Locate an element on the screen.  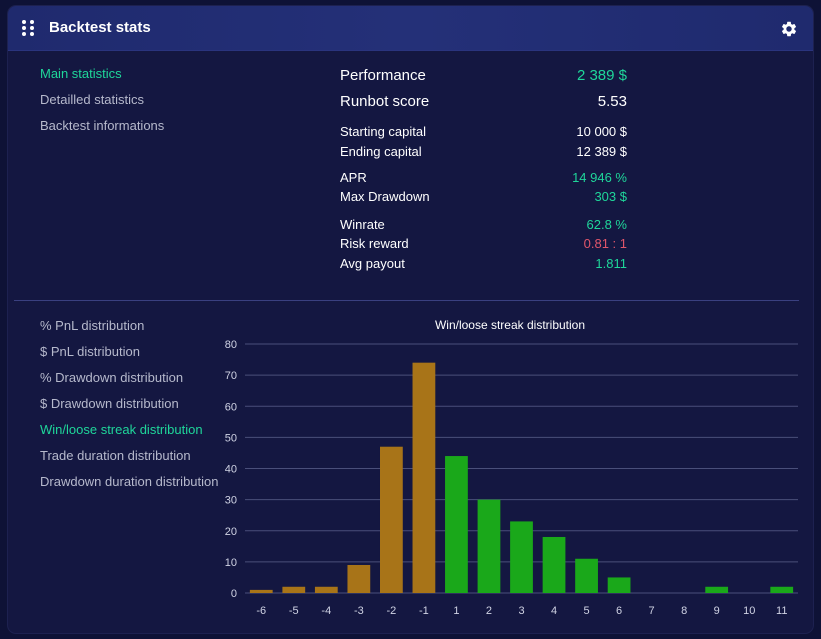
max-drawdown-value: 303 $ is located at coordinates (610, 196).